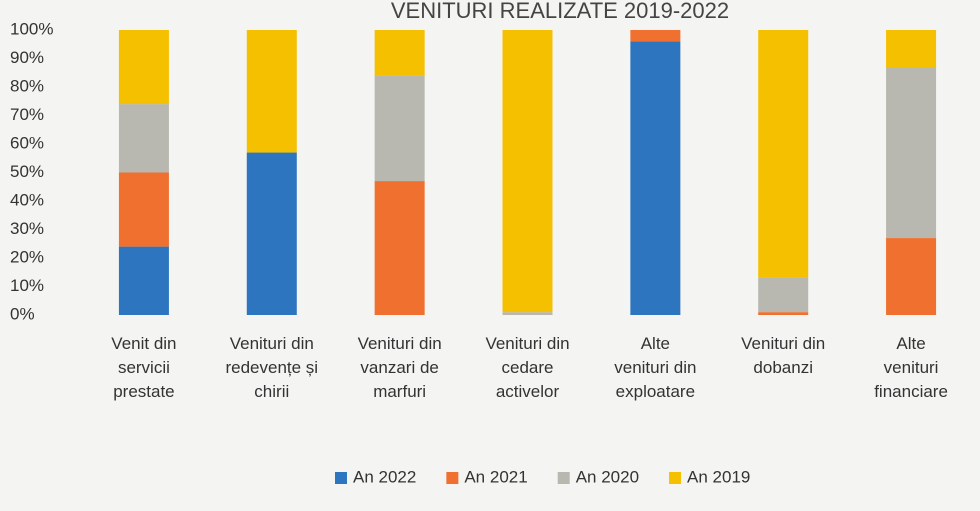 This screenshot has height=511, width=980. What do you see at coordinates (655, 367) in the screenshot?
I see `x-tick-label: Alte venituri din exploatare` at bounding box center [655, 367].